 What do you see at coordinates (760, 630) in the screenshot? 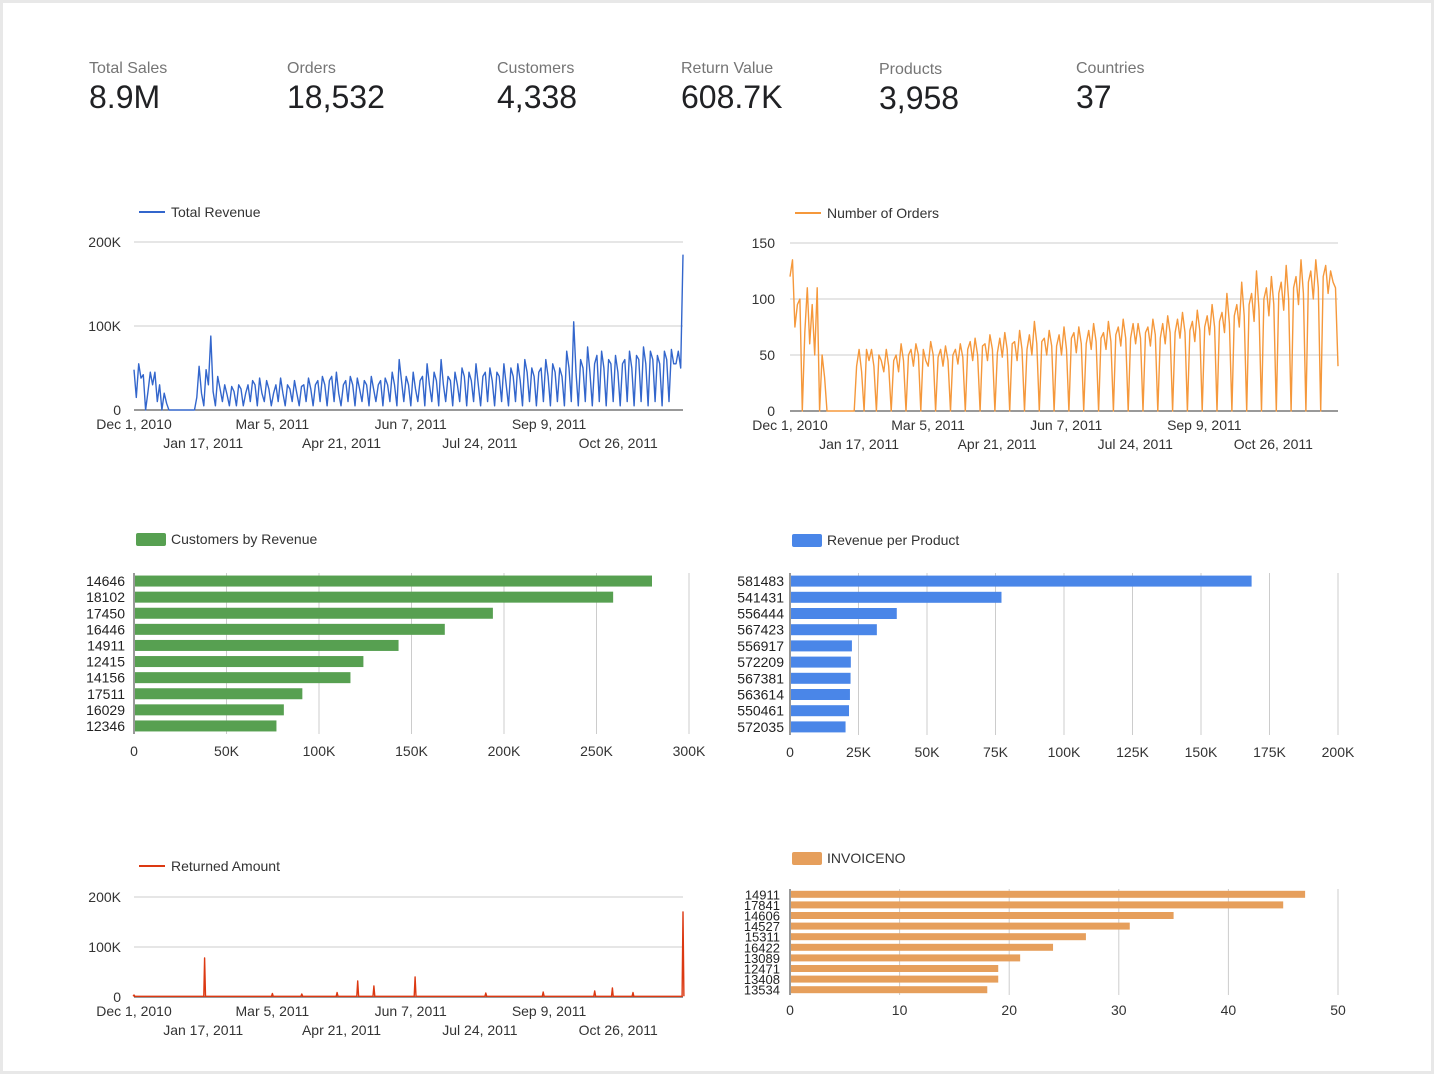
I see `products-category-label: 567423` at bounding box center [760, 630].